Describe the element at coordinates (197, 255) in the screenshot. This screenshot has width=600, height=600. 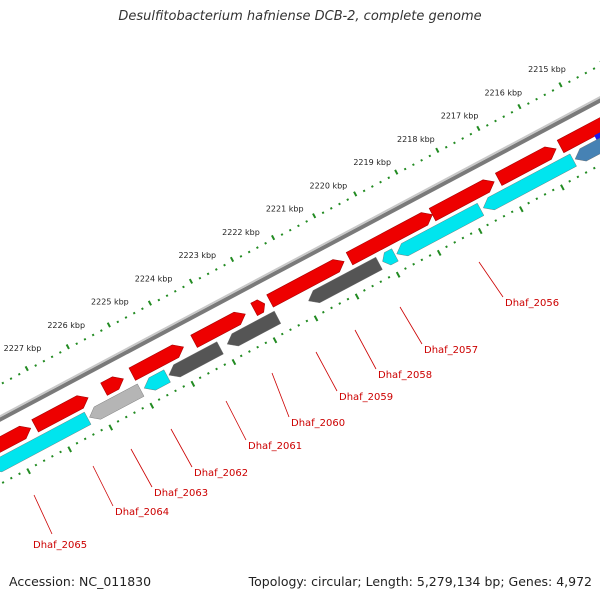
I see `scale-label: 2223 kbp` at that location.